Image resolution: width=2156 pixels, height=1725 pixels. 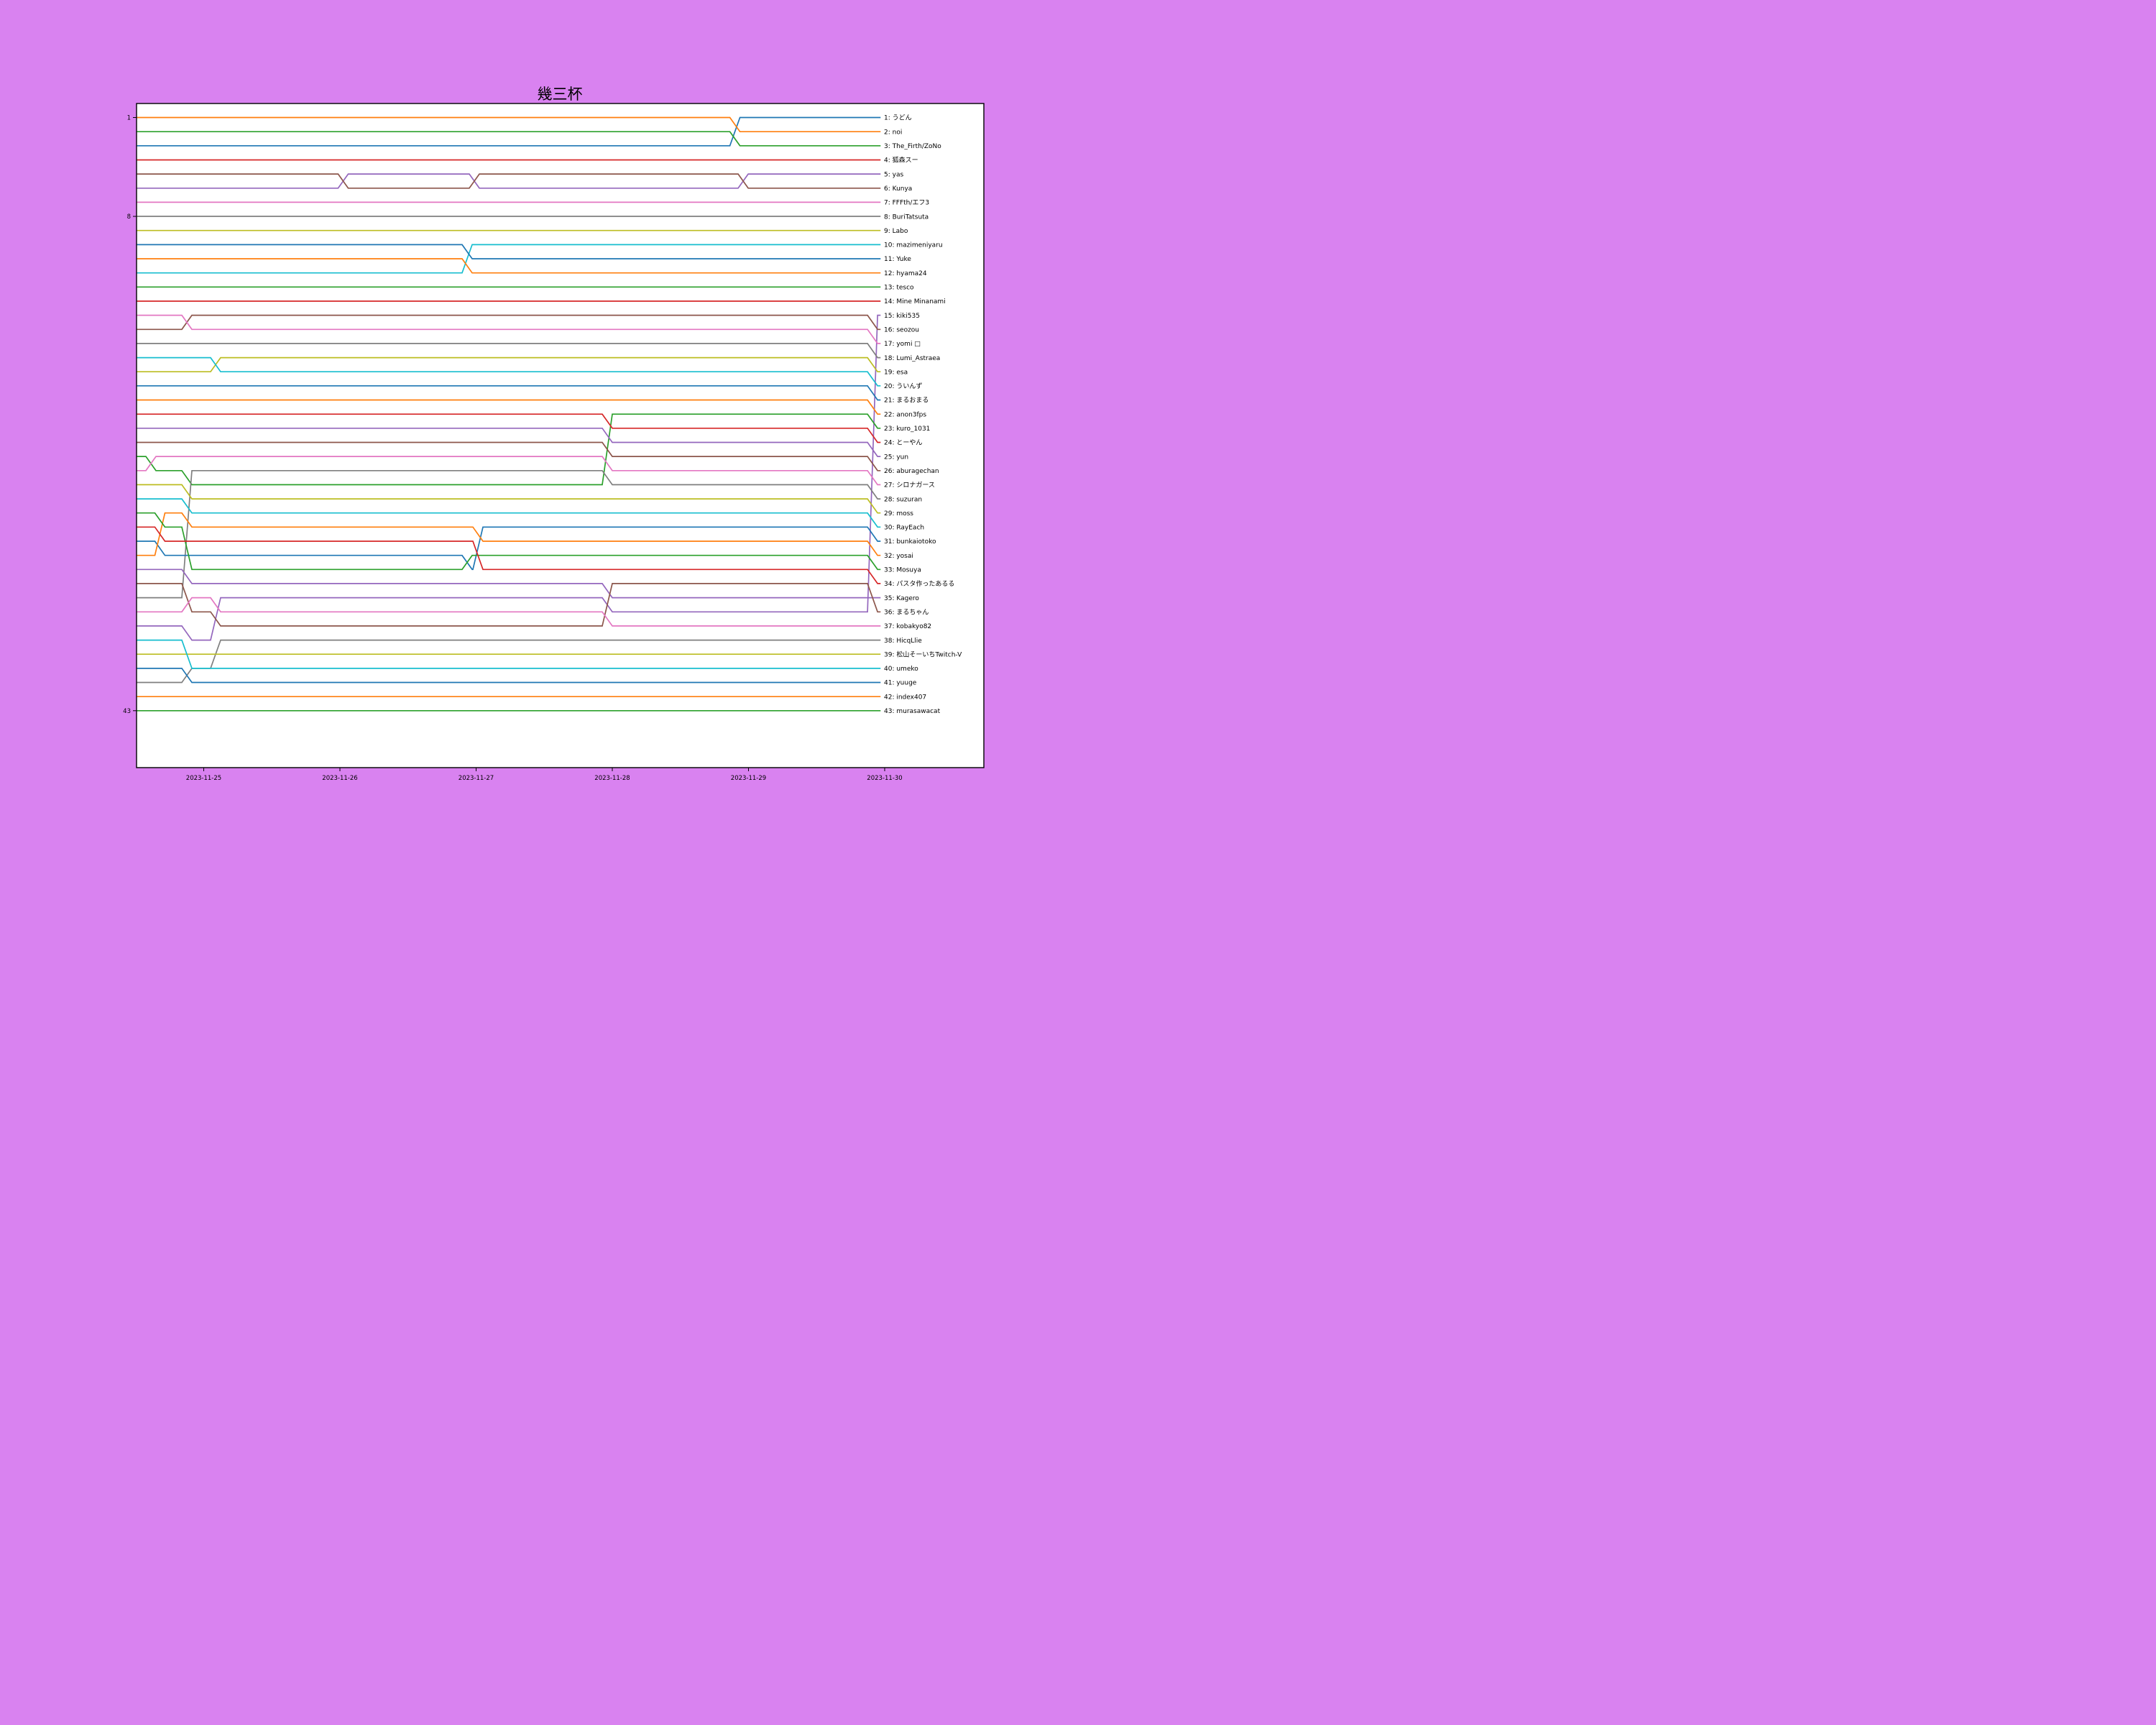 What do you see at coordinates (912, 358) in the screenshot?
I see `series-label: 18: Lumi_Astraea` at bounding box center [912, 358].